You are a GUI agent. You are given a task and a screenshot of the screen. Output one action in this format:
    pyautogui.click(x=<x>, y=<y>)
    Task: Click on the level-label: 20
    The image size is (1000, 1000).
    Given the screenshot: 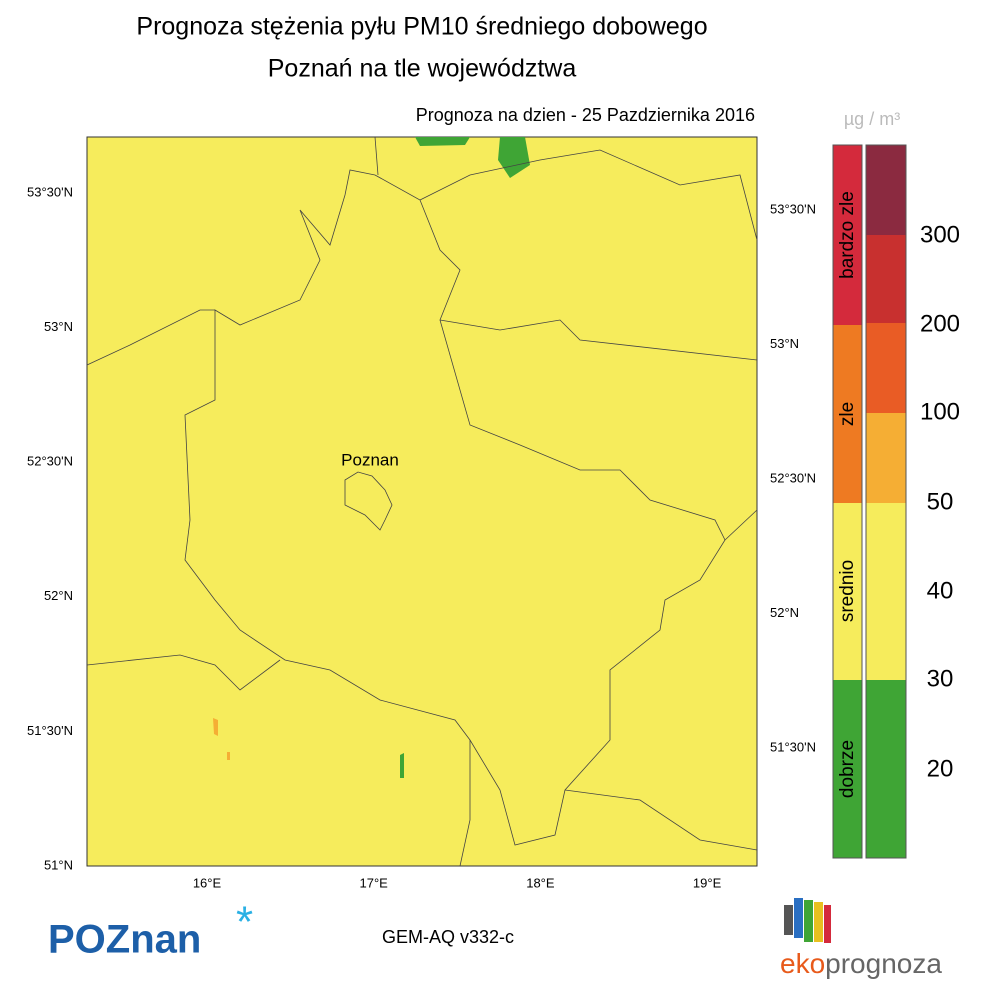 What is the action you would take?
    pyautogui.click(x=940, y=768)
    